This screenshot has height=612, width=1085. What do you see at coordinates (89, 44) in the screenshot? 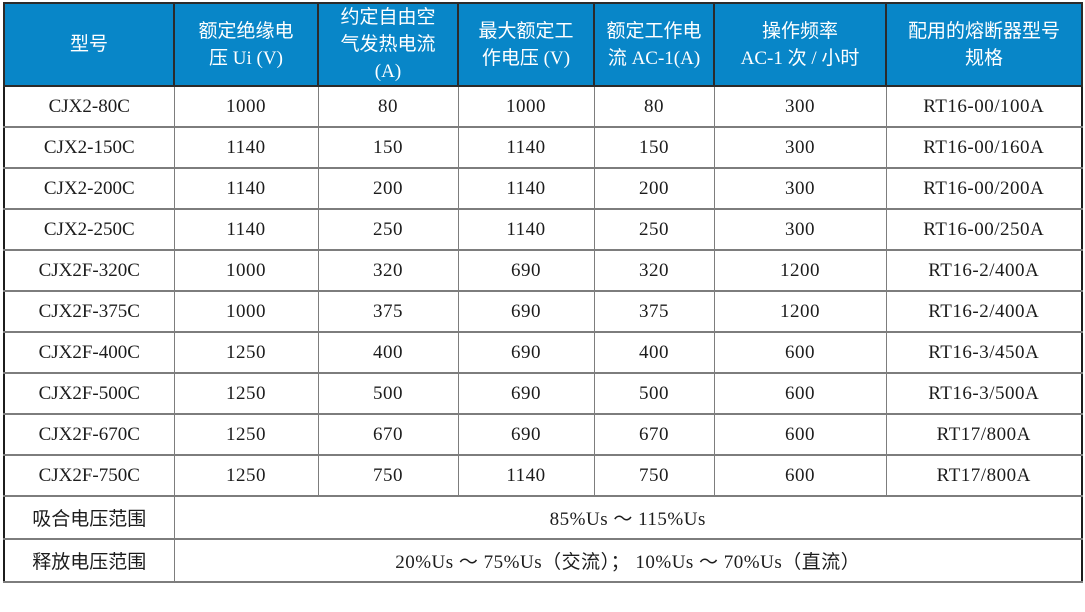
I see `col-header-model: 型号` at bounding box center [89, 44].